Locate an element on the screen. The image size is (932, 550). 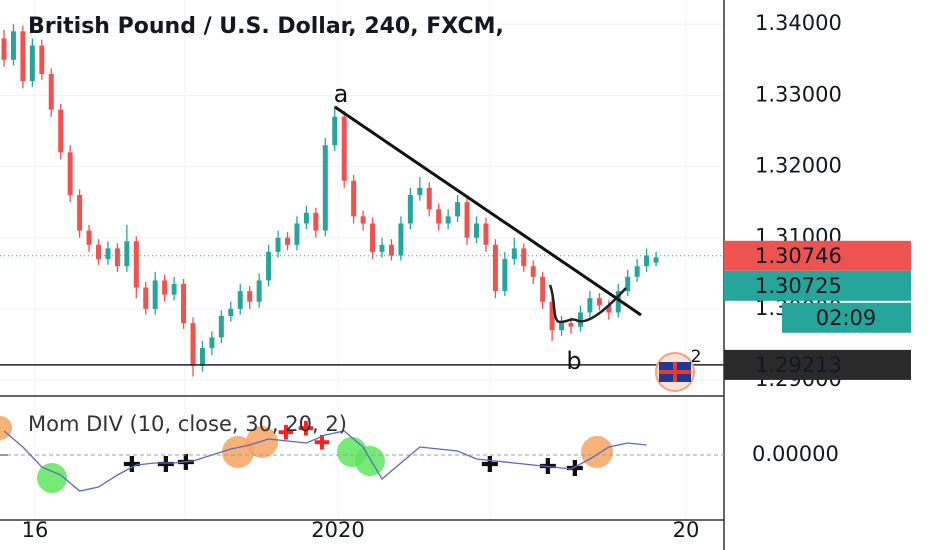
x-tick-label: 16 is located at coordinates (35, 530).